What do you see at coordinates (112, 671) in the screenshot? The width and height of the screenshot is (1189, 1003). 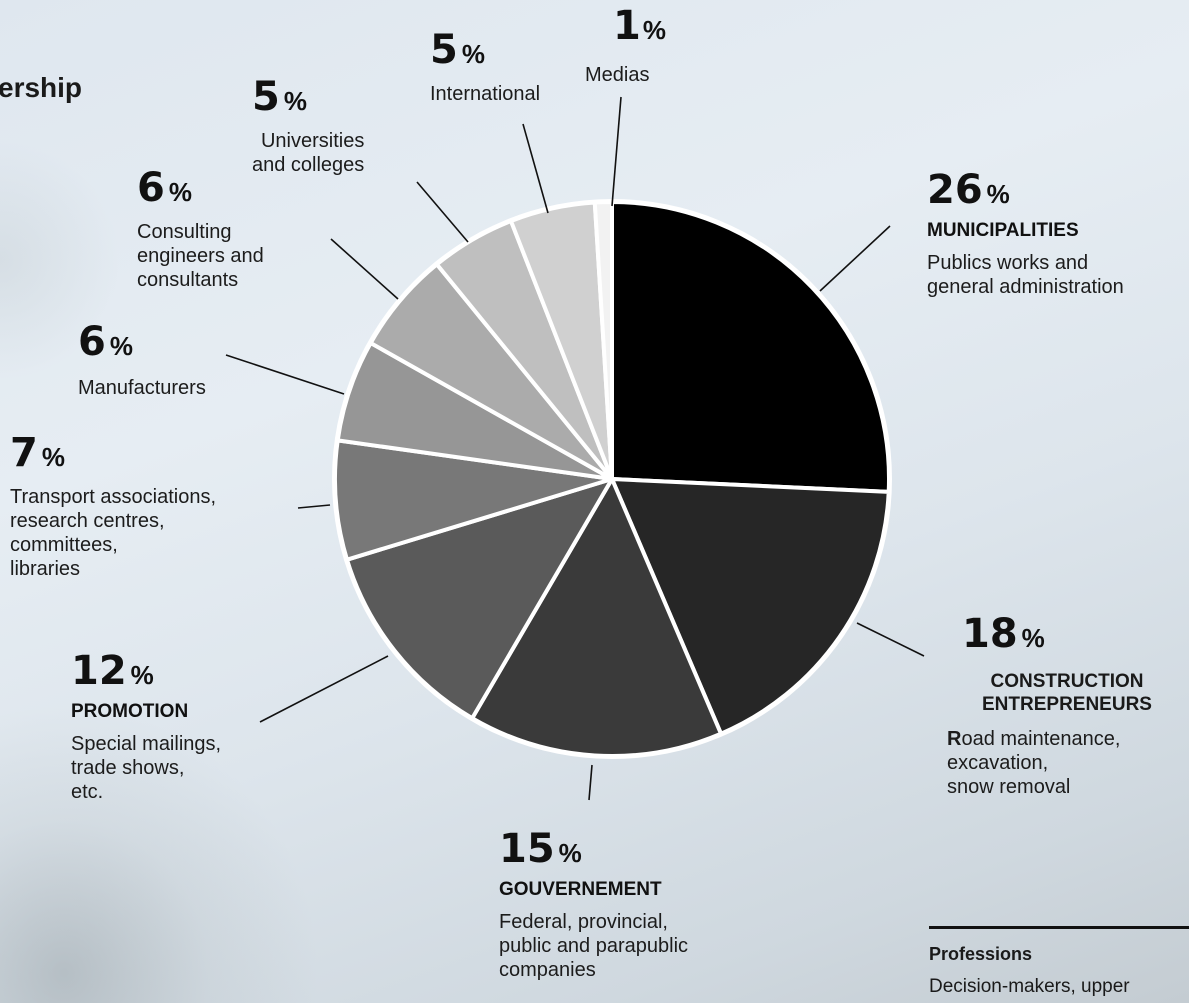 I see `pct-promotion: 12%` at bounding box center [112, 671].